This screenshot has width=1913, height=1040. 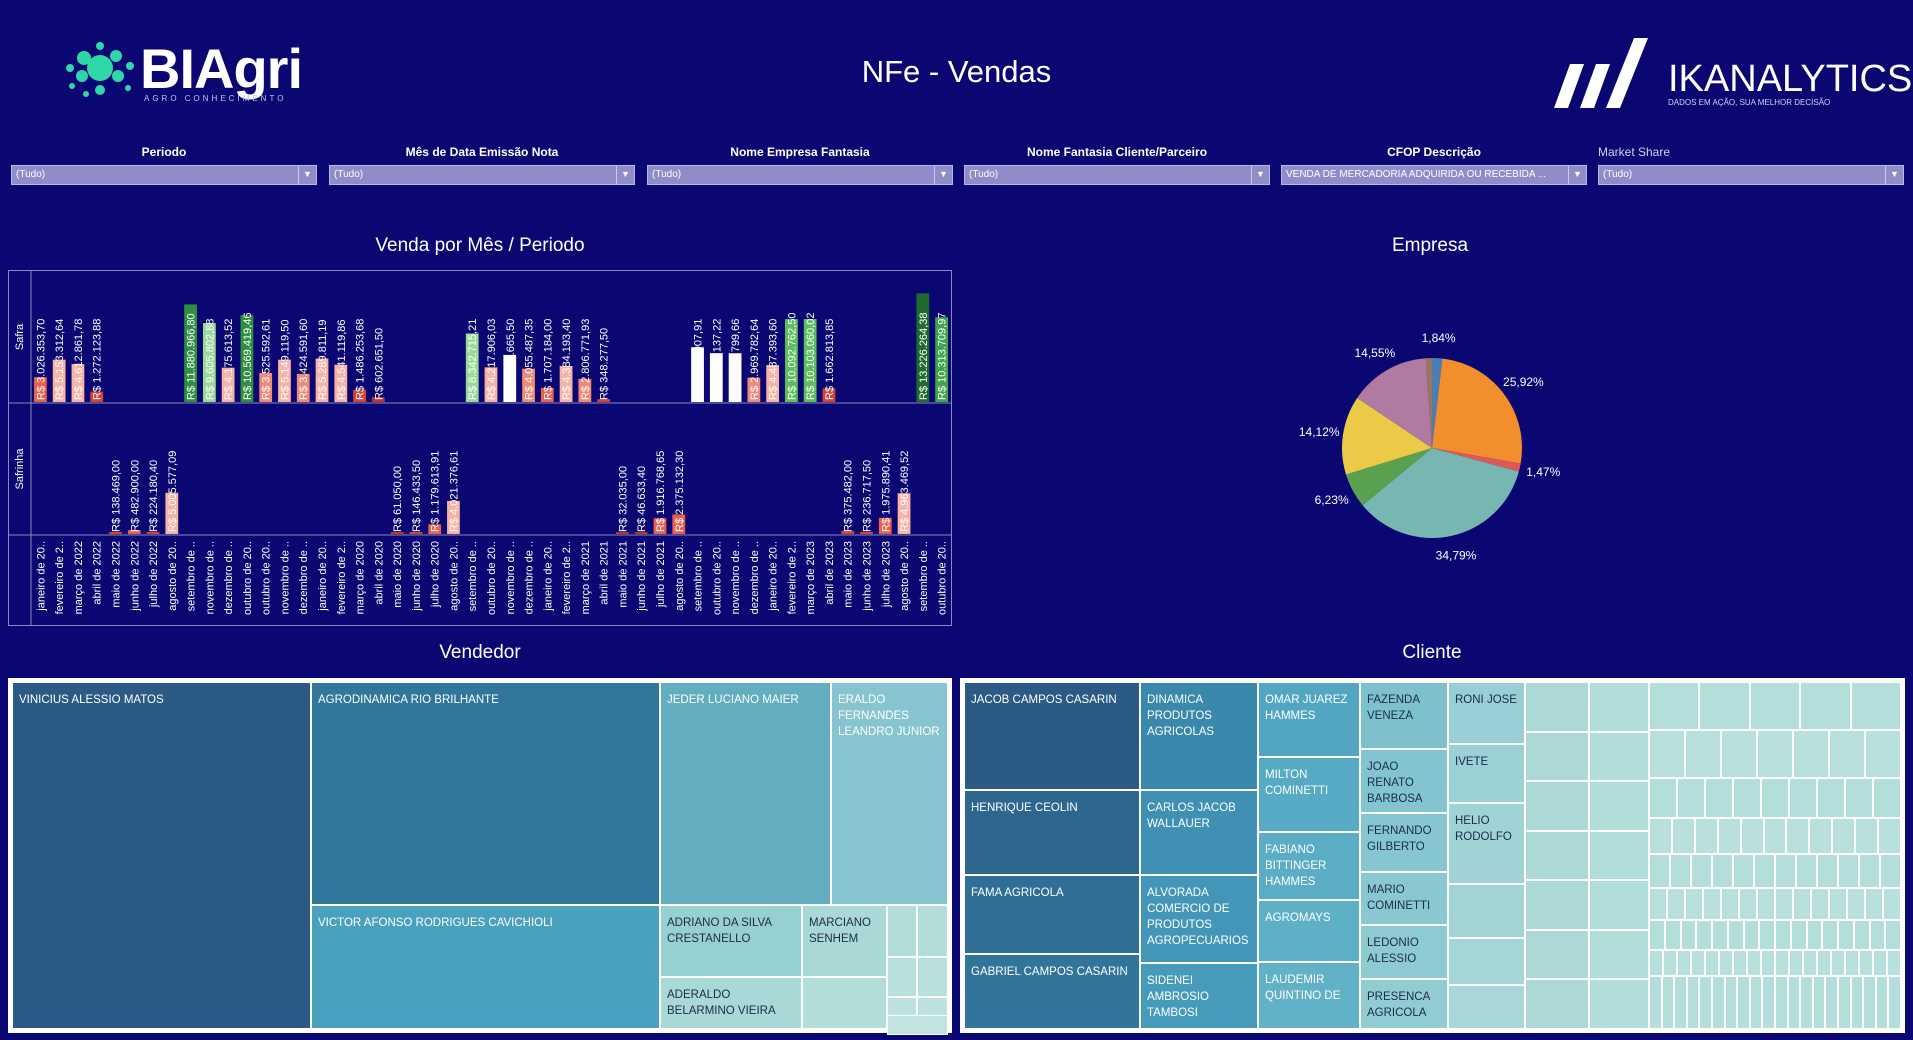 I want to click on treemap-cell: RONI JOSE, so click(x=1486, y=713).